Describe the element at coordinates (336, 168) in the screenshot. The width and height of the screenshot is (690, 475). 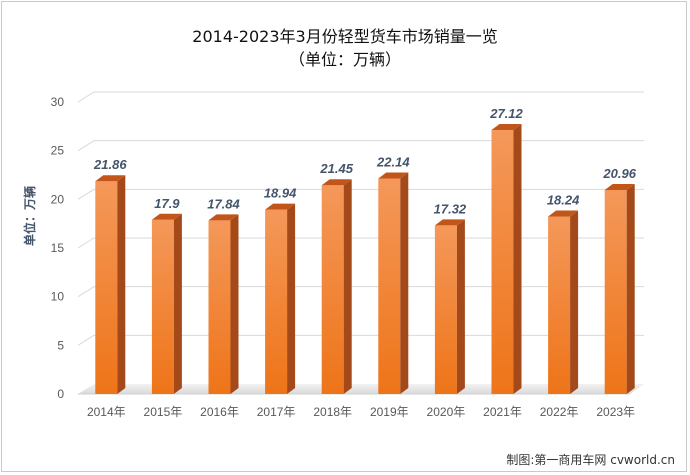
I see `data-label: 21.45` at that location.